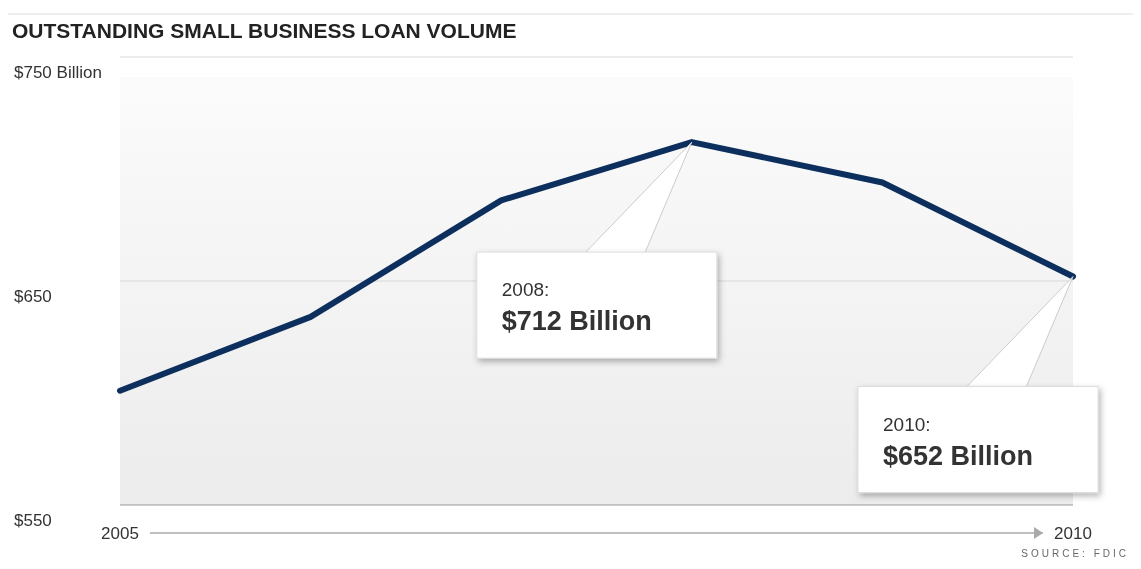  Describe the element at coordinates (58, 72) in the screenshot. I see `y-tick-label: $750 Billion` at that location.